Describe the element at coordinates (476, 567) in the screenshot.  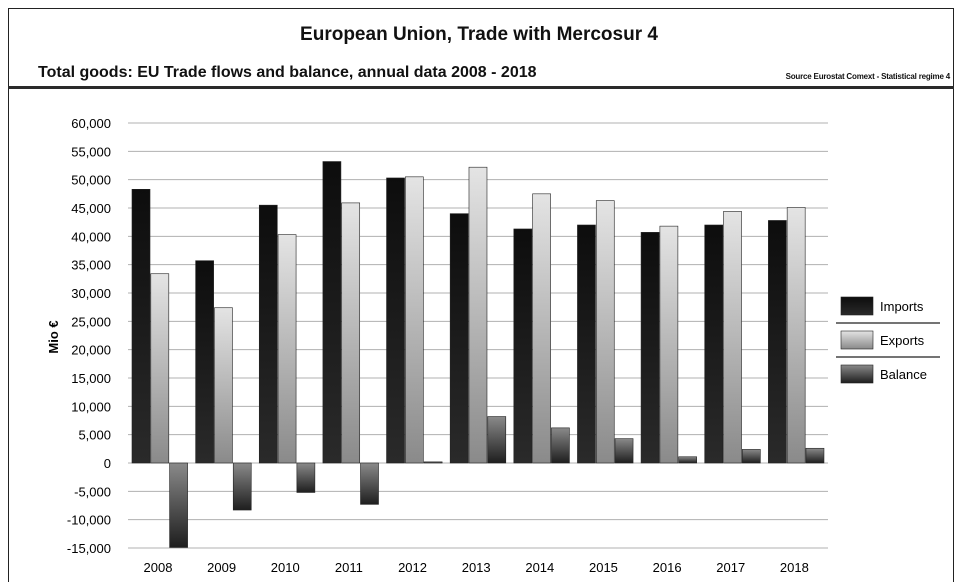
I see `x-tick-label: 2013` at that location.